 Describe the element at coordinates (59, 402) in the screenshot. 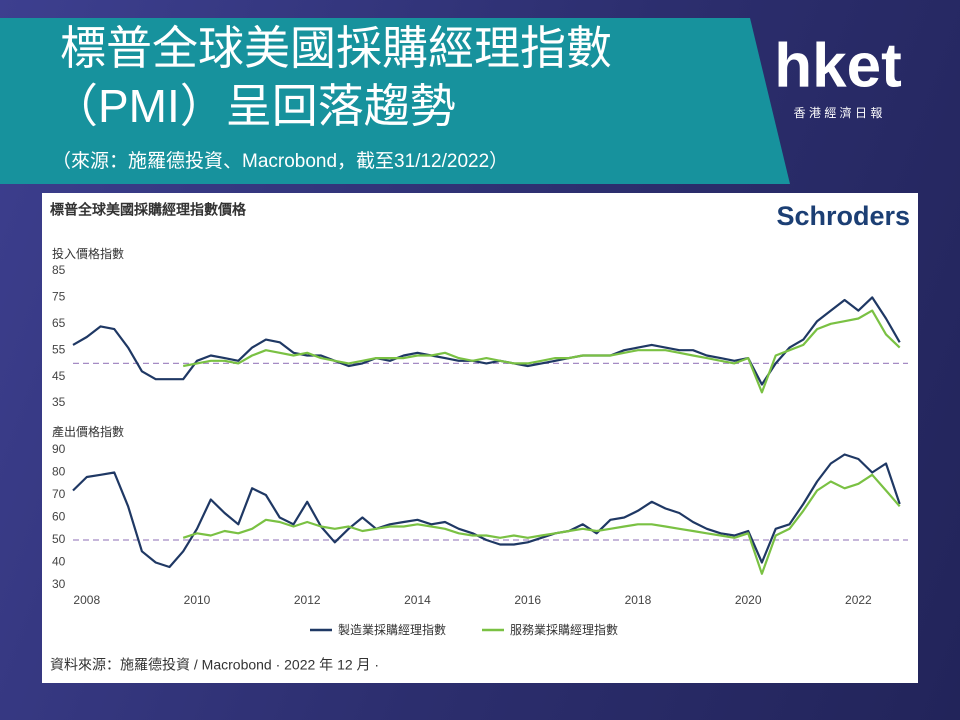

I see `y-tick-label: 35` at that location.